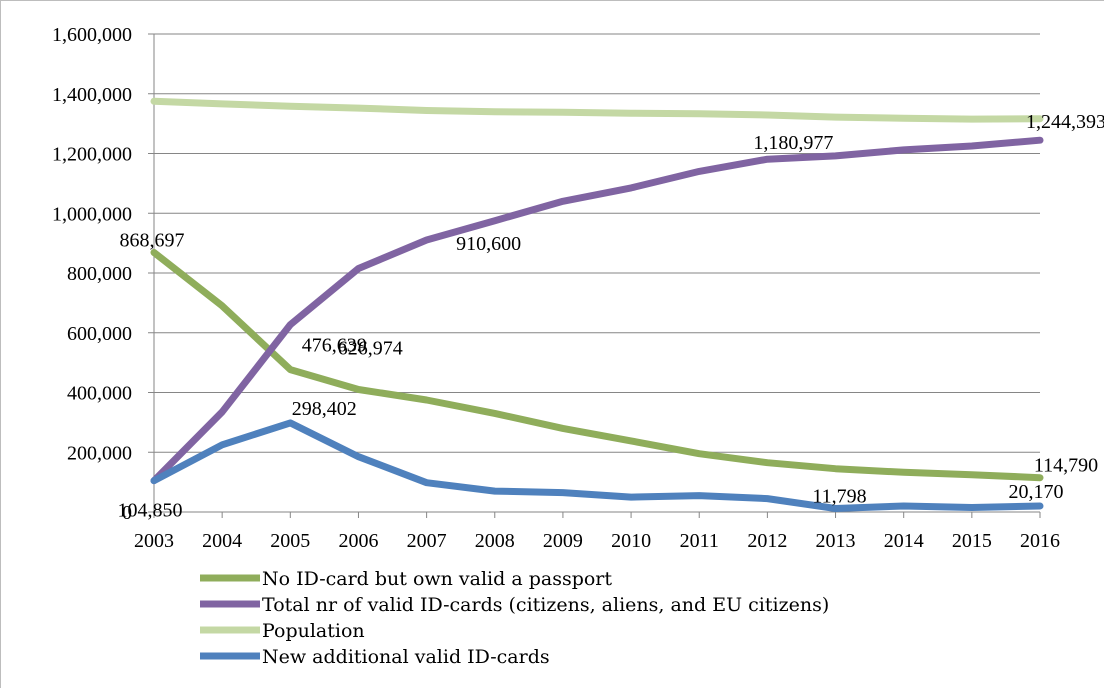 The width and height of the screenshot is (1104, 688). Describe the element at coordinates (1065, 122) in the screenshot. I see `data-label: 1,244,393` at that location.